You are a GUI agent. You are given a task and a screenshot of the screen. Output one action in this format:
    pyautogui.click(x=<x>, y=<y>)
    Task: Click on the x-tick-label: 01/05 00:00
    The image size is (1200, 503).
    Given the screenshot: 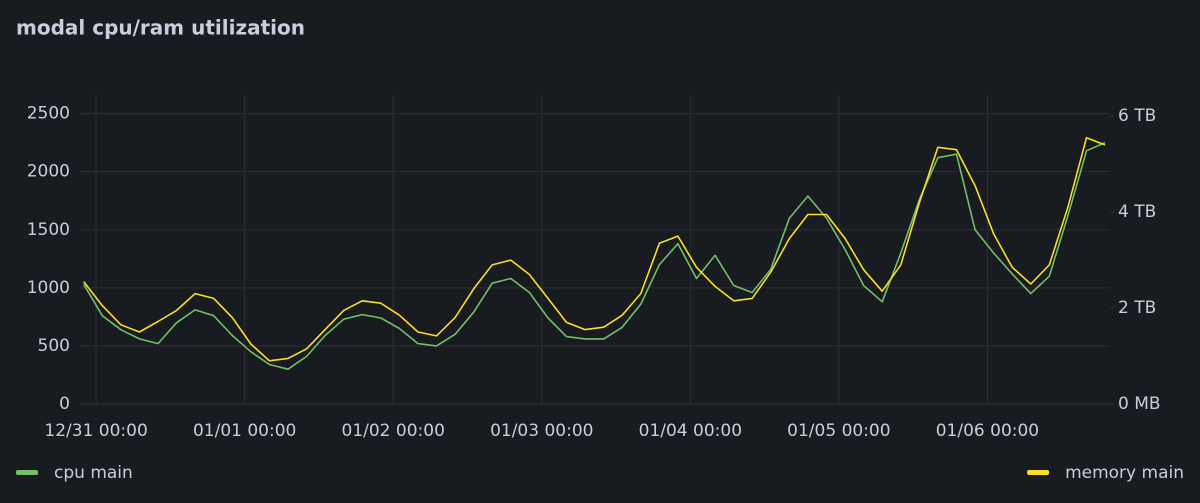 What is the action you would take?
    pyautogui.click(x=838, y=431)
    